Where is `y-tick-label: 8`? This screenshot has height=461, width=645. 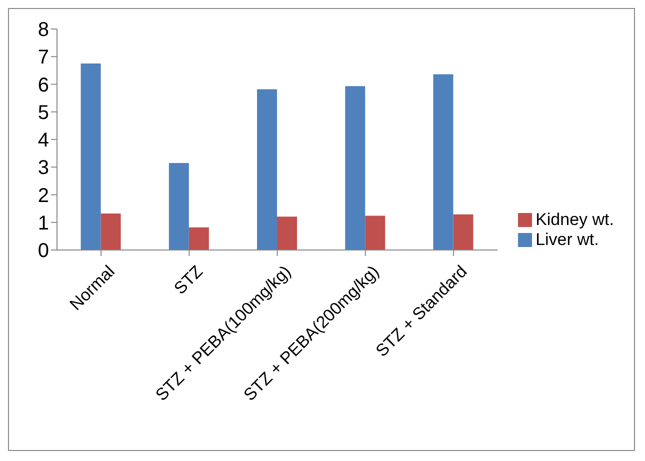 y-tick-label: 8 is located at coordinates (43, 30).